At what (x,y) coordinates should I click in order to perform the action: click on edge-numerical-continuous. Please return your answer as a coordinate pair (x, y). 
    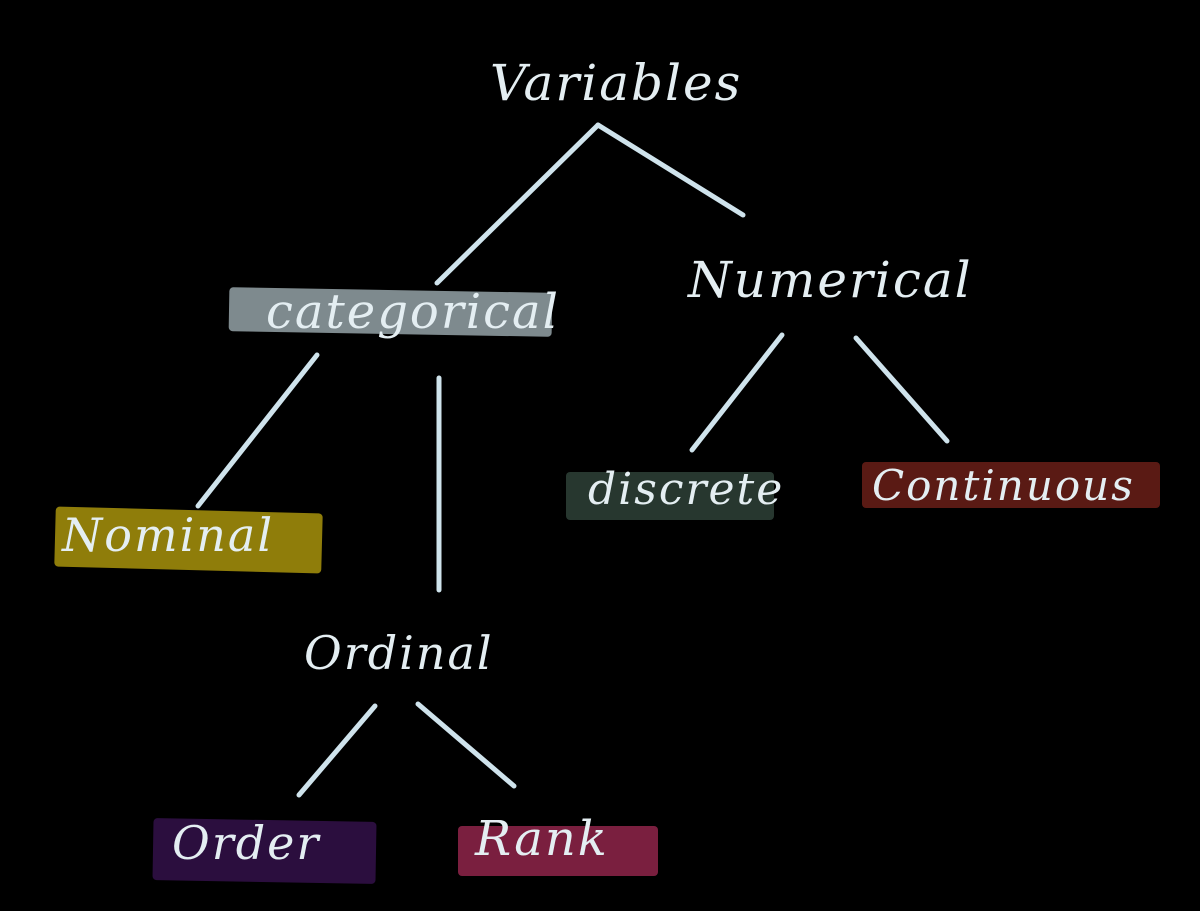
    Looking at the image, I should click on (901, 389).